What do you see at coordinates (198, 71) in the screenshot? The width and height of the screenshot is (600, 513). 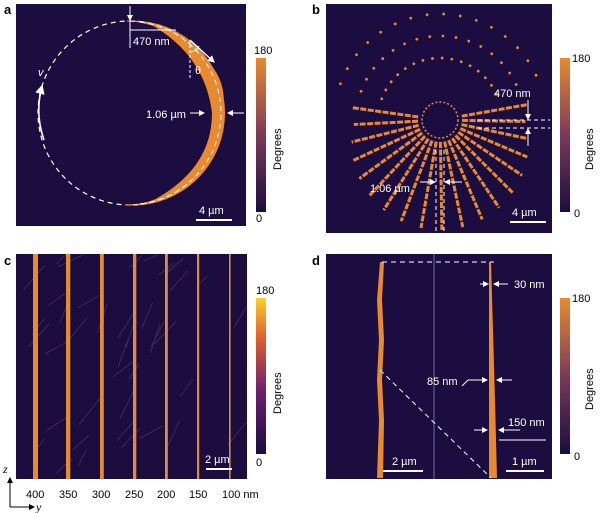 I see `panel-a-theta-label: θ` at bounding box center [198, 71].